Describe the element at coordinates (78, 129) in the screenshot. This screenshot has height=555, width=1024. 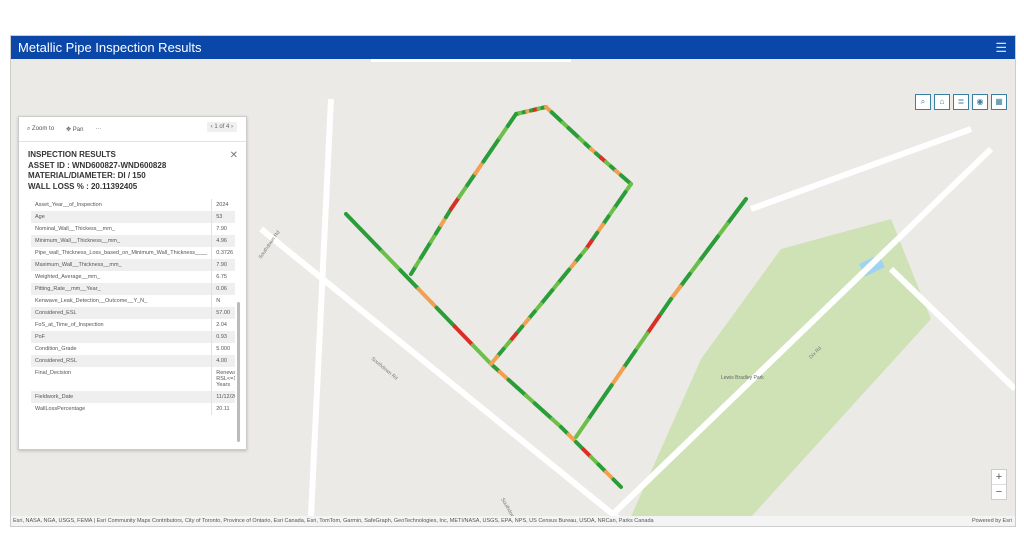
I see `pan-label: Pan` at that location.